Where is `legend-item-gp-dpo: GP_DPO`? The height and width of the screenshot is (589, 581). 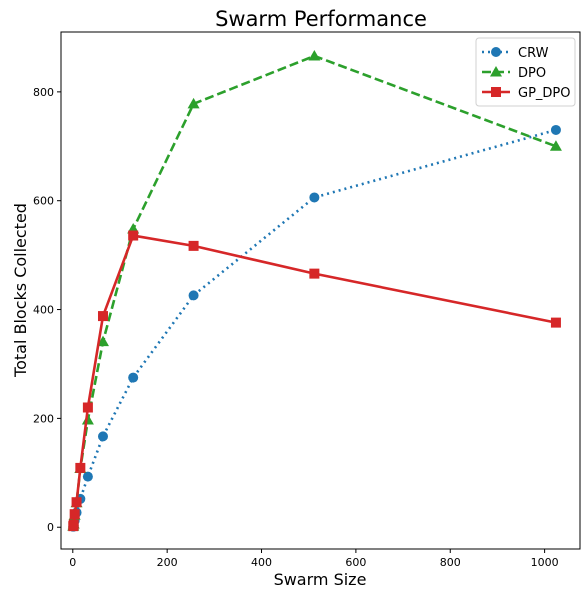 legend-item-gp-dpo: GP_DPO is located at coordinates (526, 93).